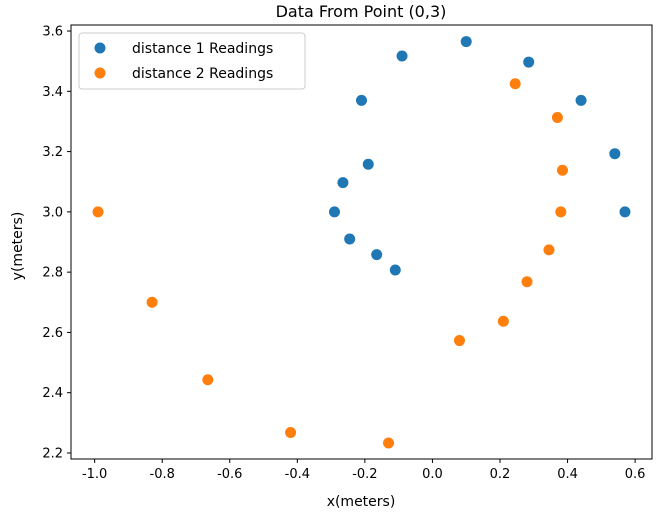 Image resolution: width=670 pixels, height=518 pixels. What do you see at coordinates (52, 212) in the screenshot?
I see `y-tick-label: 3.0` at bounding box center [52, 212].